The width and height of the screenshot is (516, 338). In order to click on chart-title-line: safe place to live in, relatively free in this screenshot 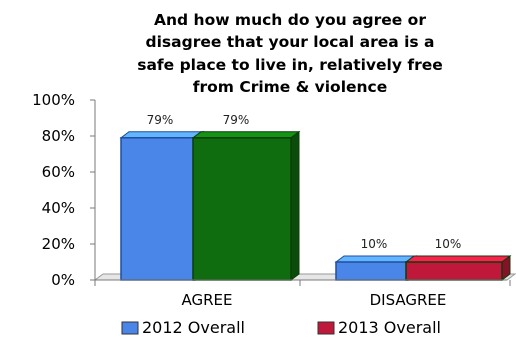, I will do `click(290, 65)`.